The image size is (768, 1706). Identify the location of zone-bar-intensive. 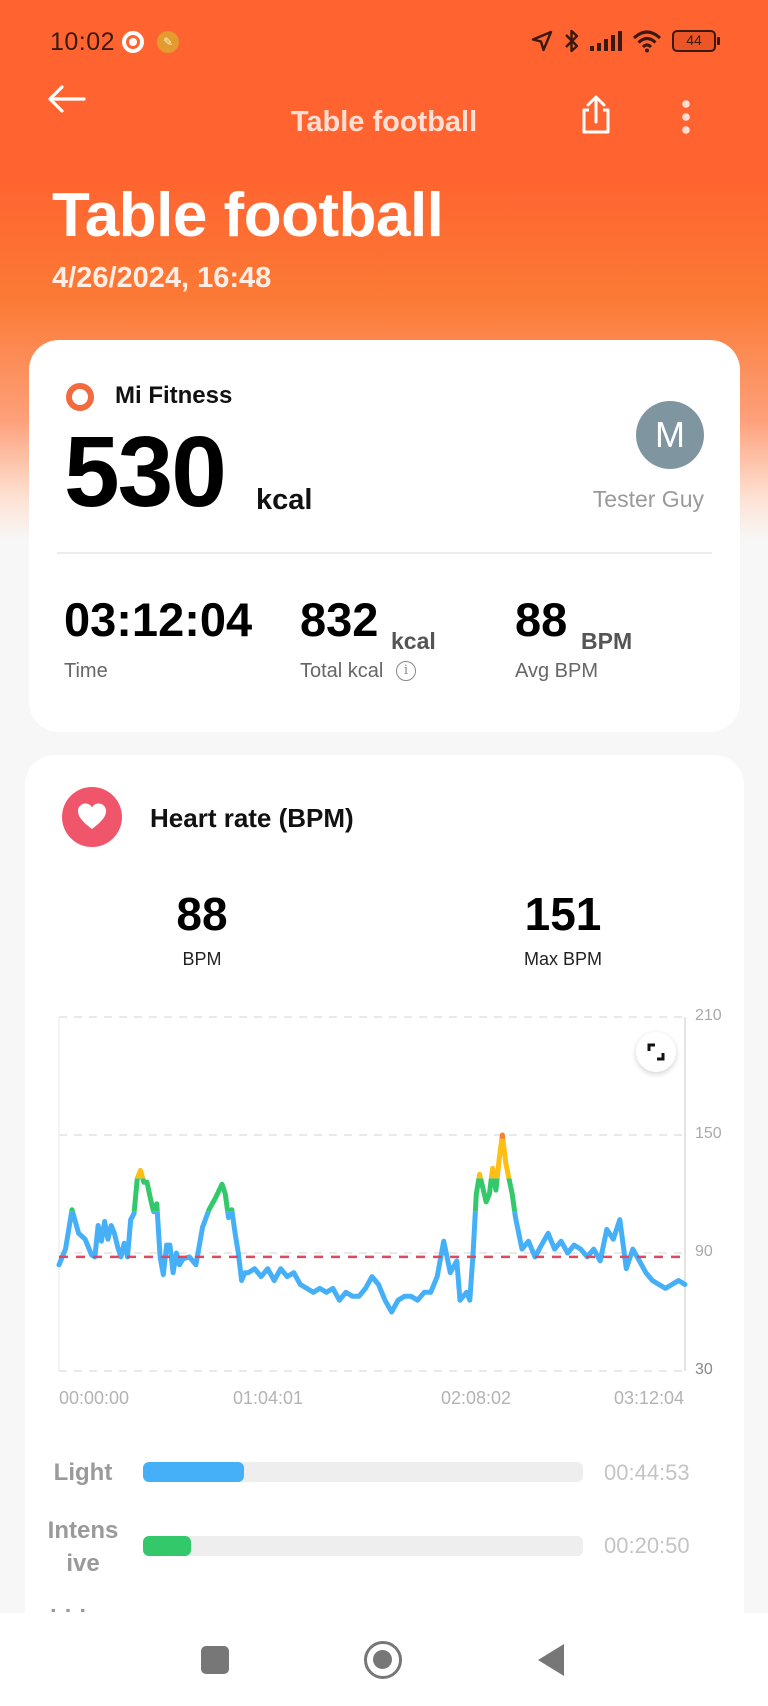
(363, 1546).